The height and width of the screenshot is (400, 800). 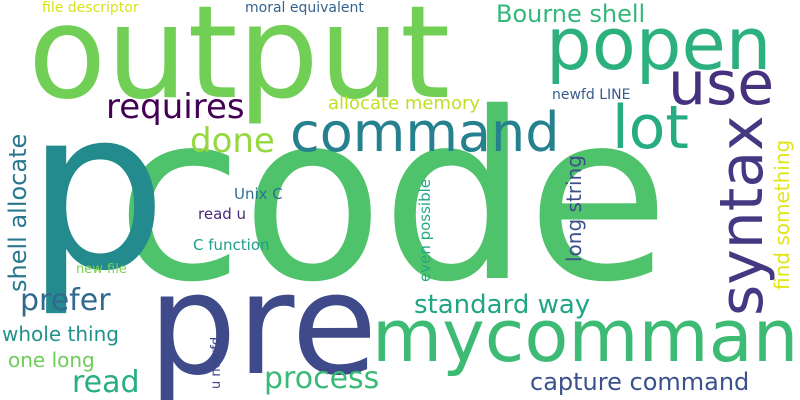 I want to click on word-mycommand: mycommand, so click(x=586, y=336).